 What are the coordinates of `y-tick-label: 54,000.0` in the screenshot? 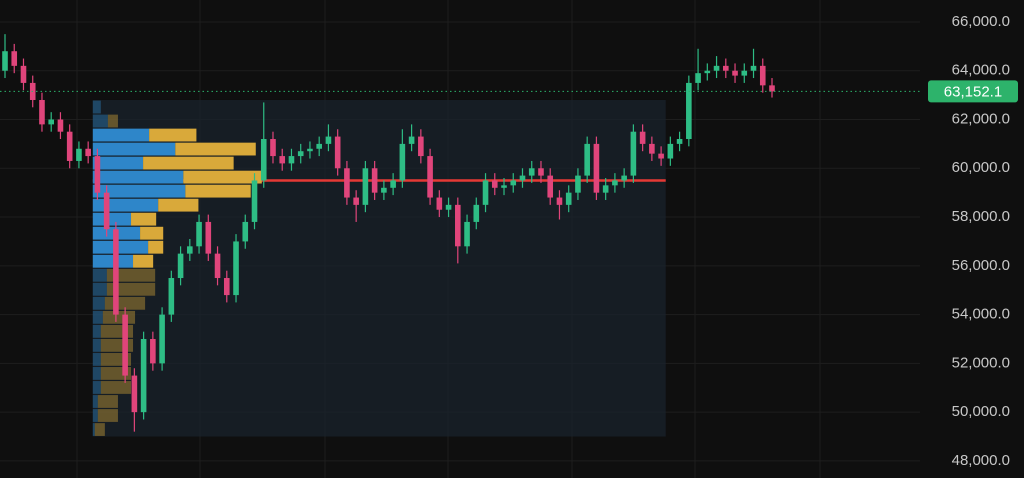 It's located at (981, 314).